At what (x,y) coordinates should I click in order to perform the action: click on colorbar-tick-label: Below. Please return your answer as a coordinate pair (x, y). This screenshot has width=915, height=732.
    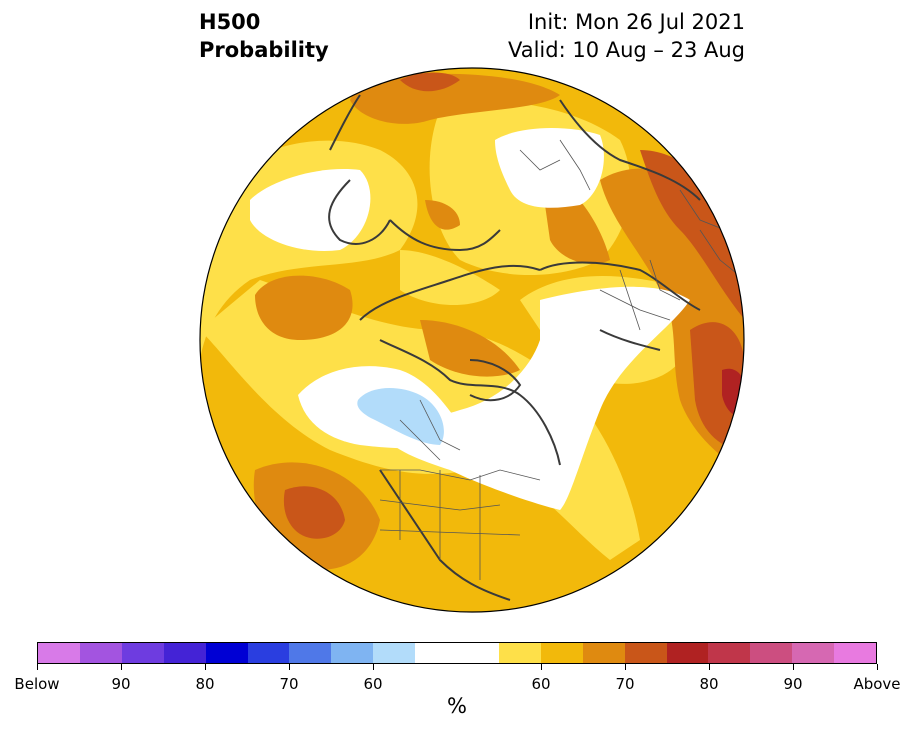
    Looking at the image, I should click on (37, 684).